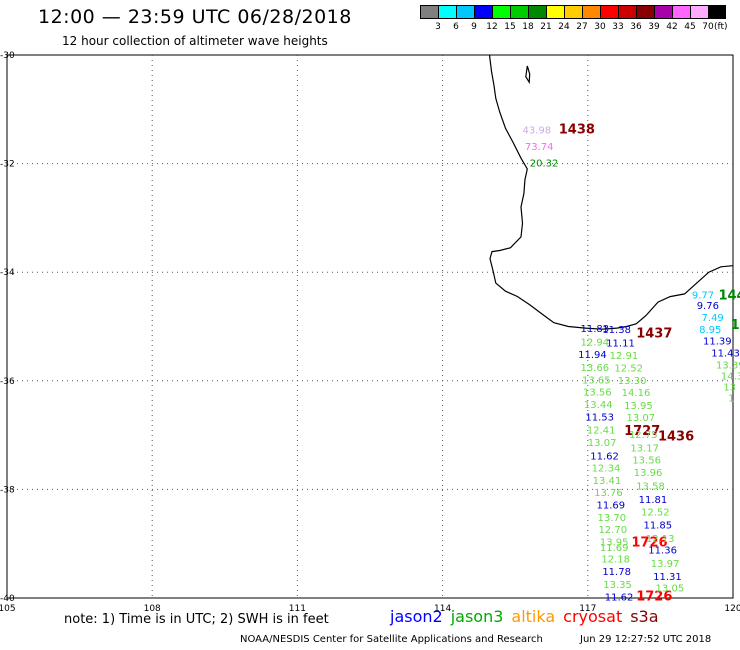 This screenshot has width=740, height=650. What do you see at coordinates (607, 481) in the screenshot?
I see `wave-height-label: 13.41` at bounding box center [607, 481].